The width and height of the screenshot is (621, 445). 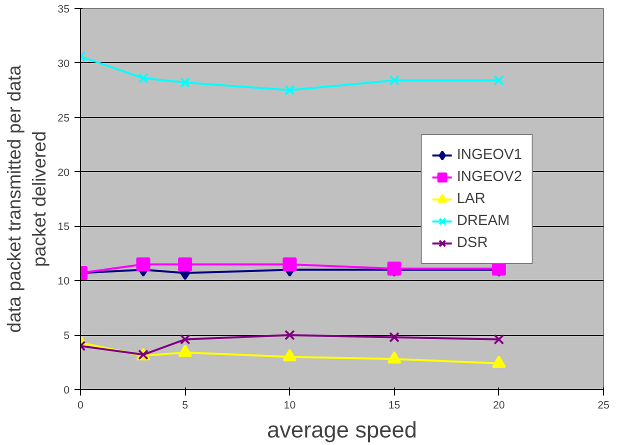 I want to click on y-tick-label: 20, so click(x=64, y=172).